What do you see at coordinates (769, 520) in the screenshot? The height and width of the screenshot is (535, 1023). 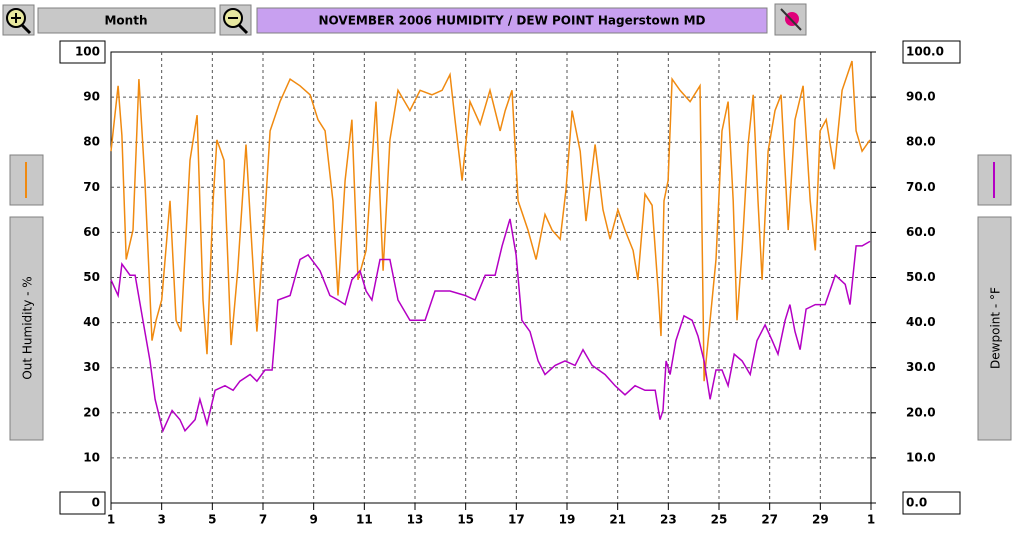 I see `x-tick-label: 27` at bounding box center [769, 520].